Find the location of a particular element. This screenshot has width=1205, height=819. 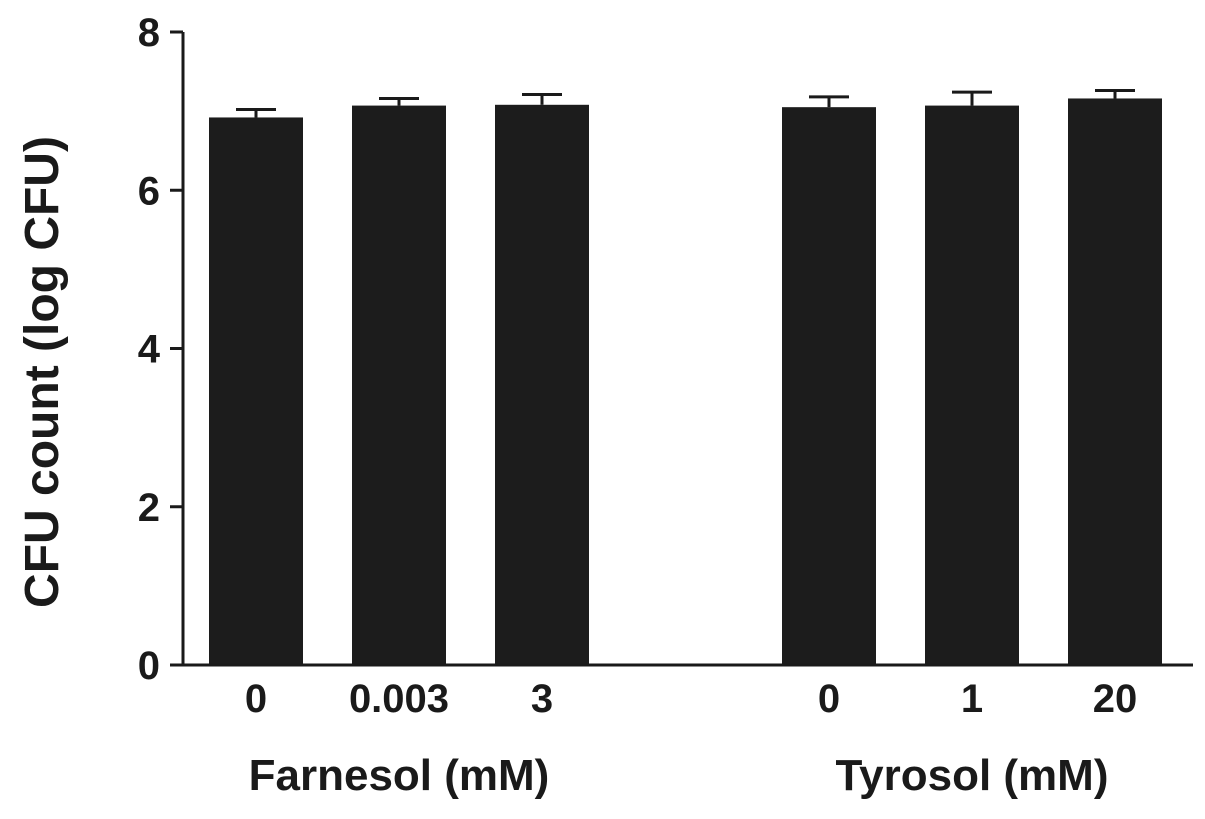

y-tick-label: 8 is located at coordinates (149, 33).